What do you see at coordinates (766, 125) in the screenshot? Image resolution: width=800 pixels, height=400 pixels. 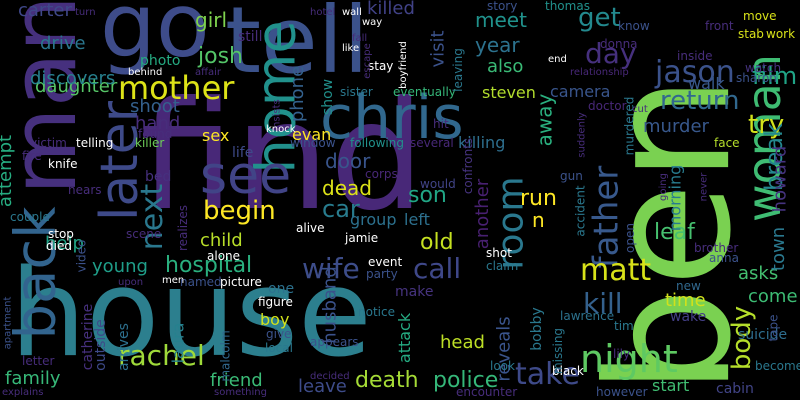 I see `word-try: try` at bounding box center [766, 125].